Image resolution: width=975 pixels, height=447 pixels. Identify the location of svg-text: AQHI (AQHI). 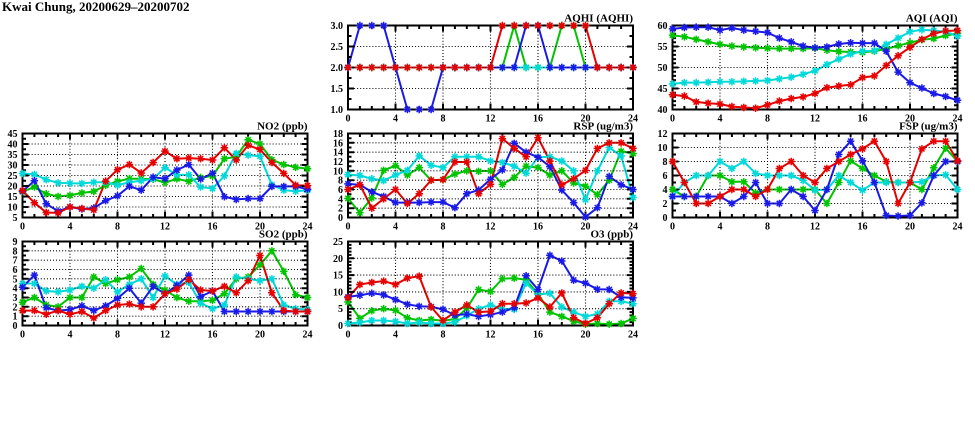
(598, 19).